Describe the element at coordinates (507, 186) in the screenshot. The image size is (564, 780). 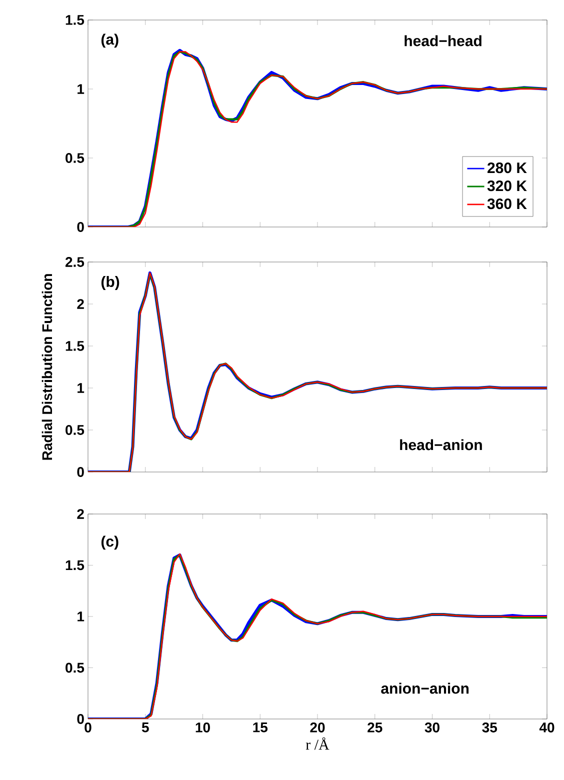
I see `legend-label: 320 K` at that location.